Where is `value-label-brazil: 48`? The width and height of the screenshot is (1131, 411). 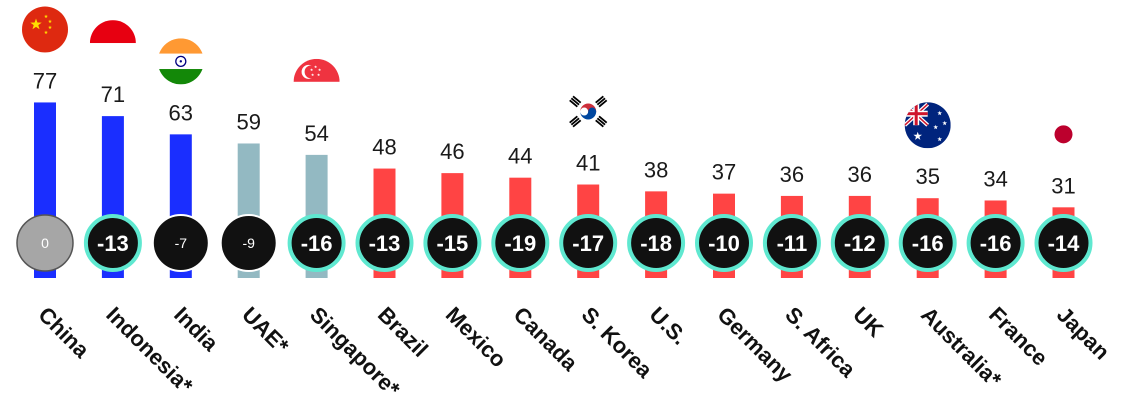 value-label-brazil: 48 is located at coordinates (384, 147).